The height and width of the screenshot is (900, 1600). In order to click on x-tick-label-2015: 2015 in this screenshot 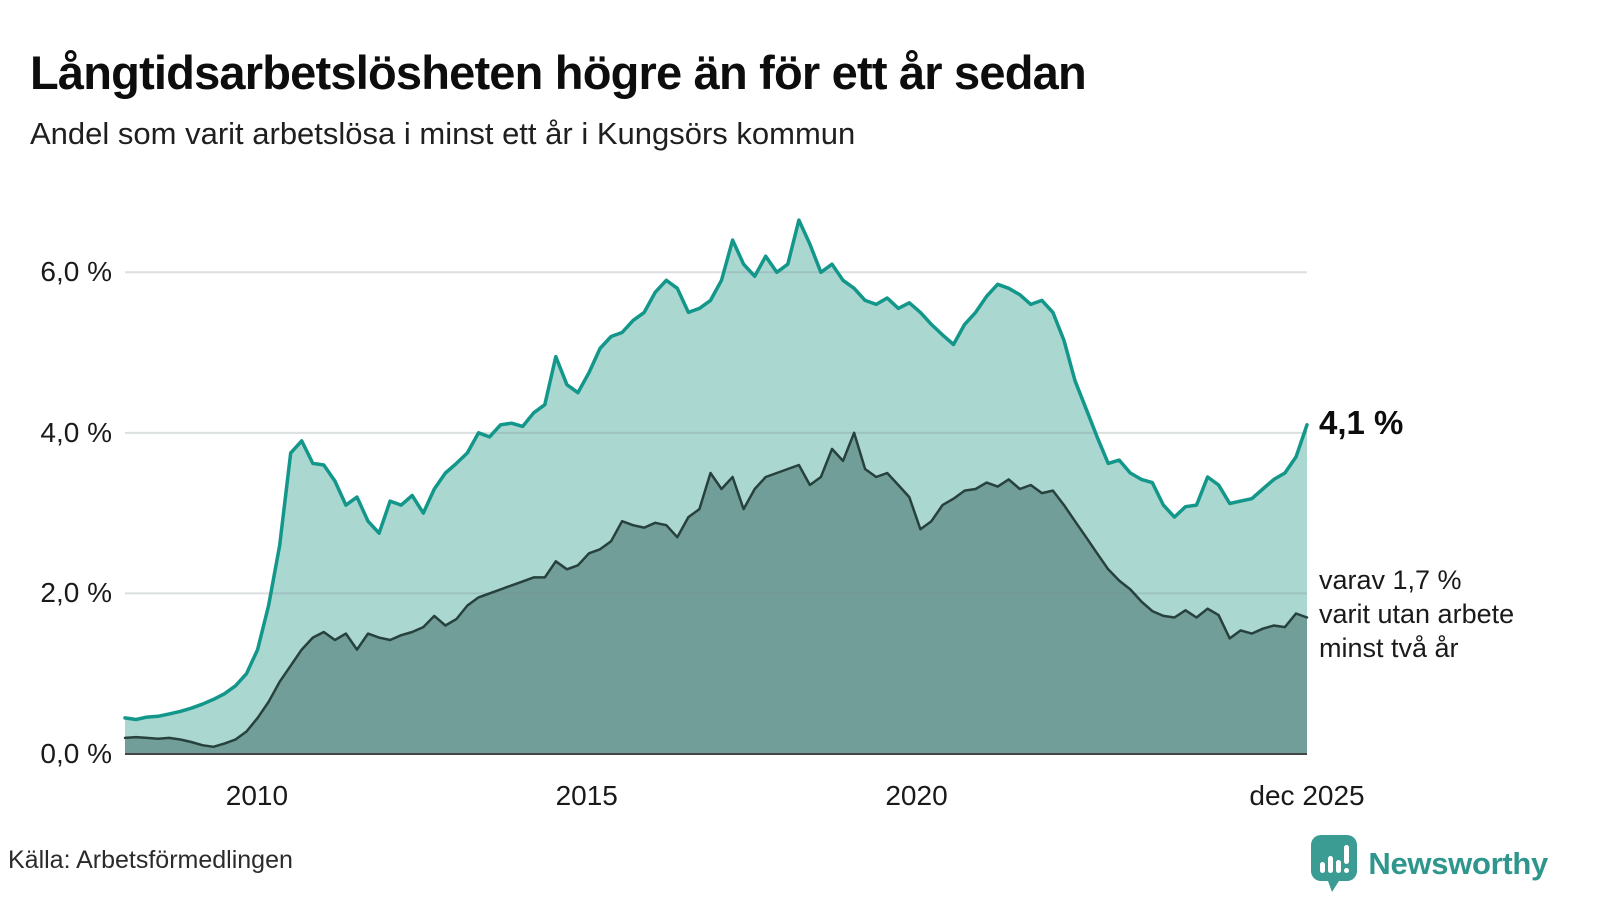, I will do `click(586, 795)`.